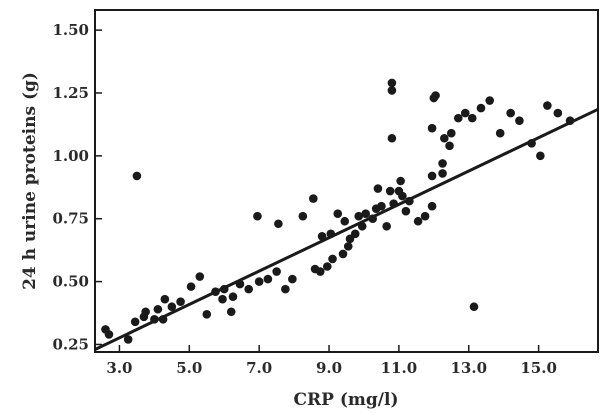 This screenshot has height=413, width=601. What do you see at coordinates (189, 368) in the screenshot?
I see `x-tick-label: 5.0` at bounding box center [189, 368].